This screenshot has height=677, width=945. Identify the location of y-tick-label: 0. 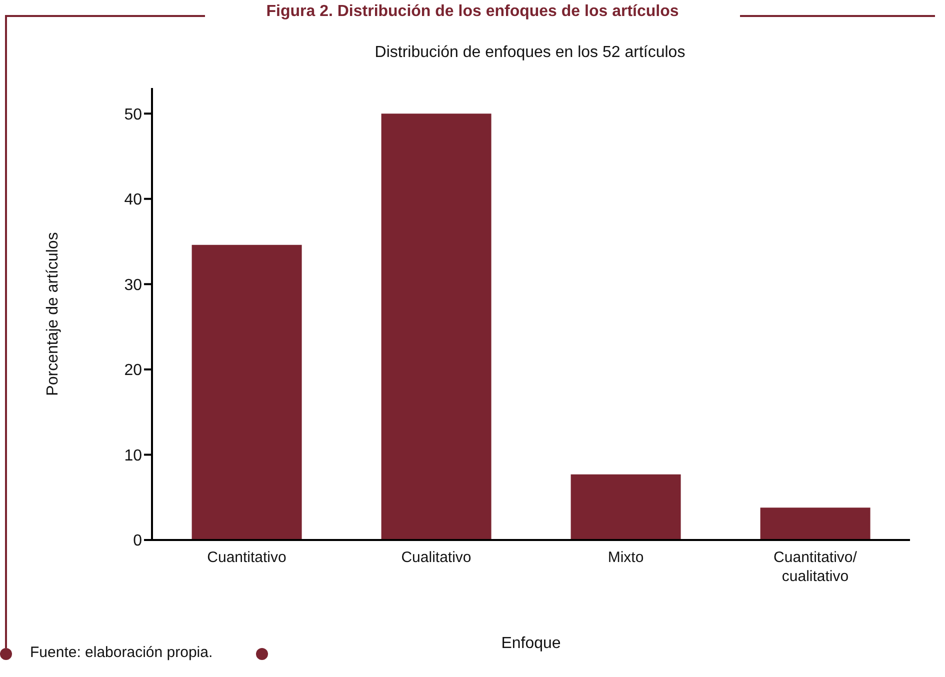
(137, 541).